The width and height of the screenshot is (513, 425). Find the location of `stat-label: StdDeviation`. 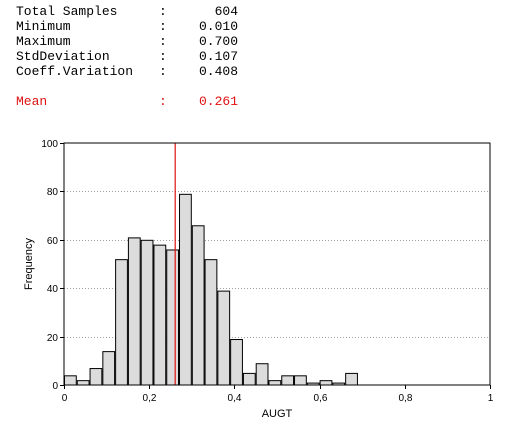

stat-label: StdDeviation is located at coordinates (63, 56).